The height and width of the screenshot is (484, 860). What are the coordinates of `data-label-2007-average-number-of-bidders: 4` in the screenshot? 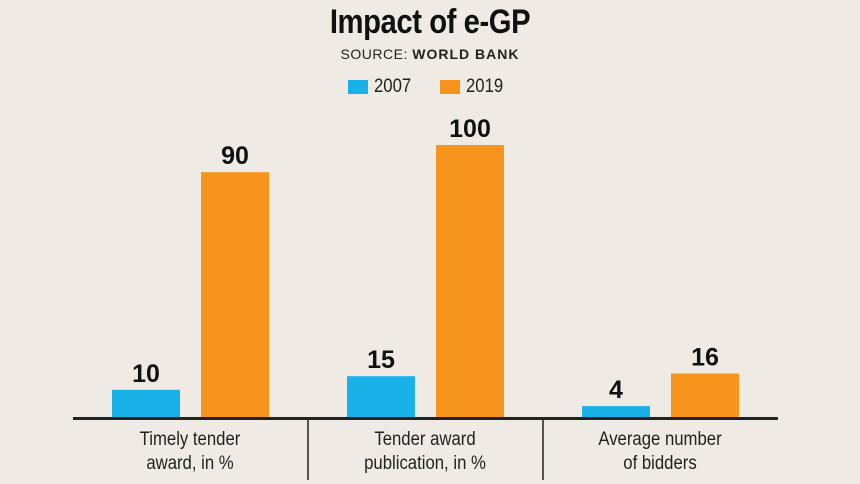 It's located at (616, 390).